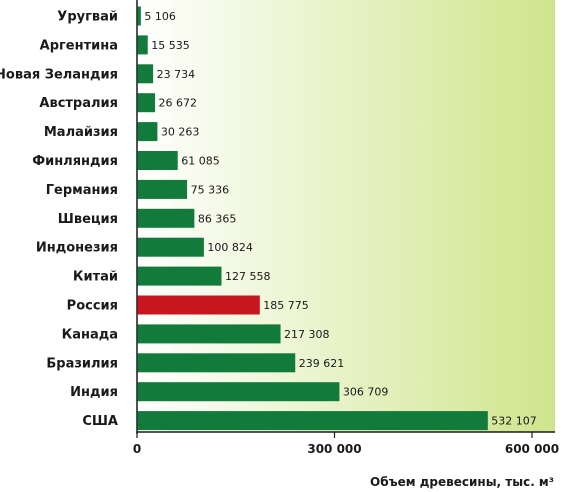  What do you see at coordinates (79, 45) in the screenshot?
I see `category-label-1: Аргентина` at bounding box center [79, 45].